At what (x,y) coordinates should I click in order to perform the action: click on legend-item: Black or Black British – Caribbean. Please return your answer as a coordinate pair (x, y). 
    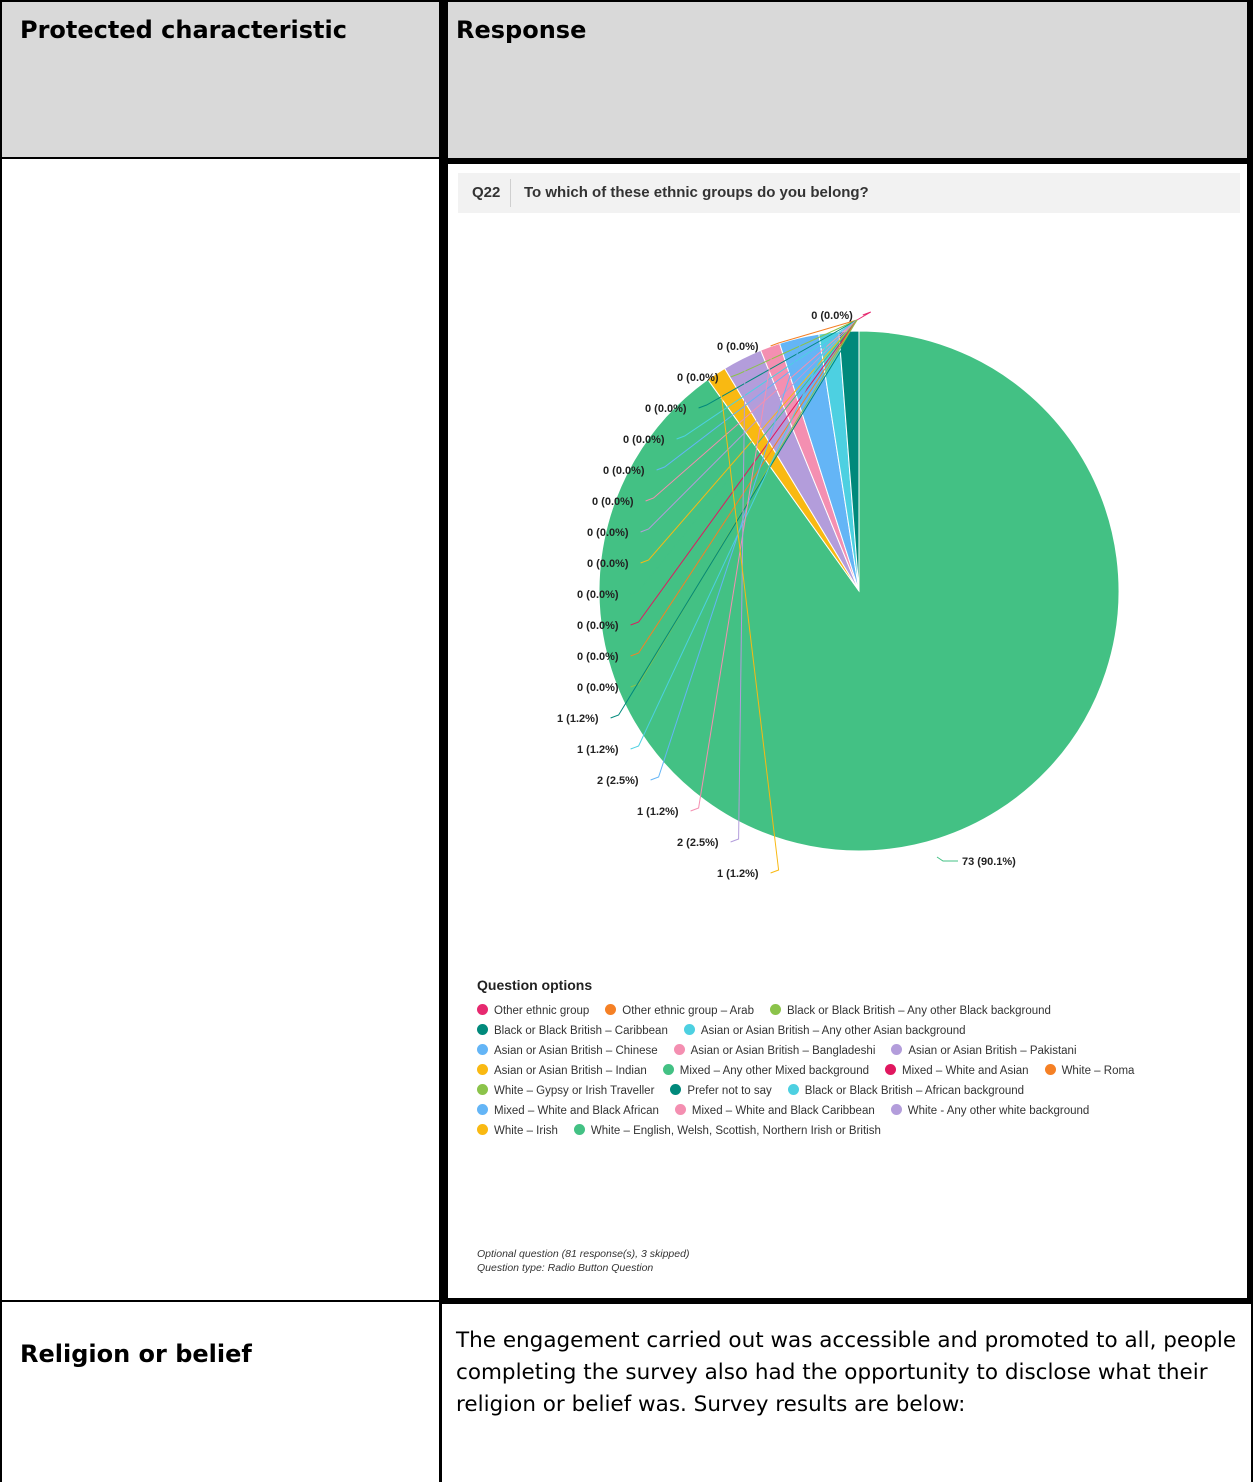
    Looking at the image, I should click on (572, 1030).